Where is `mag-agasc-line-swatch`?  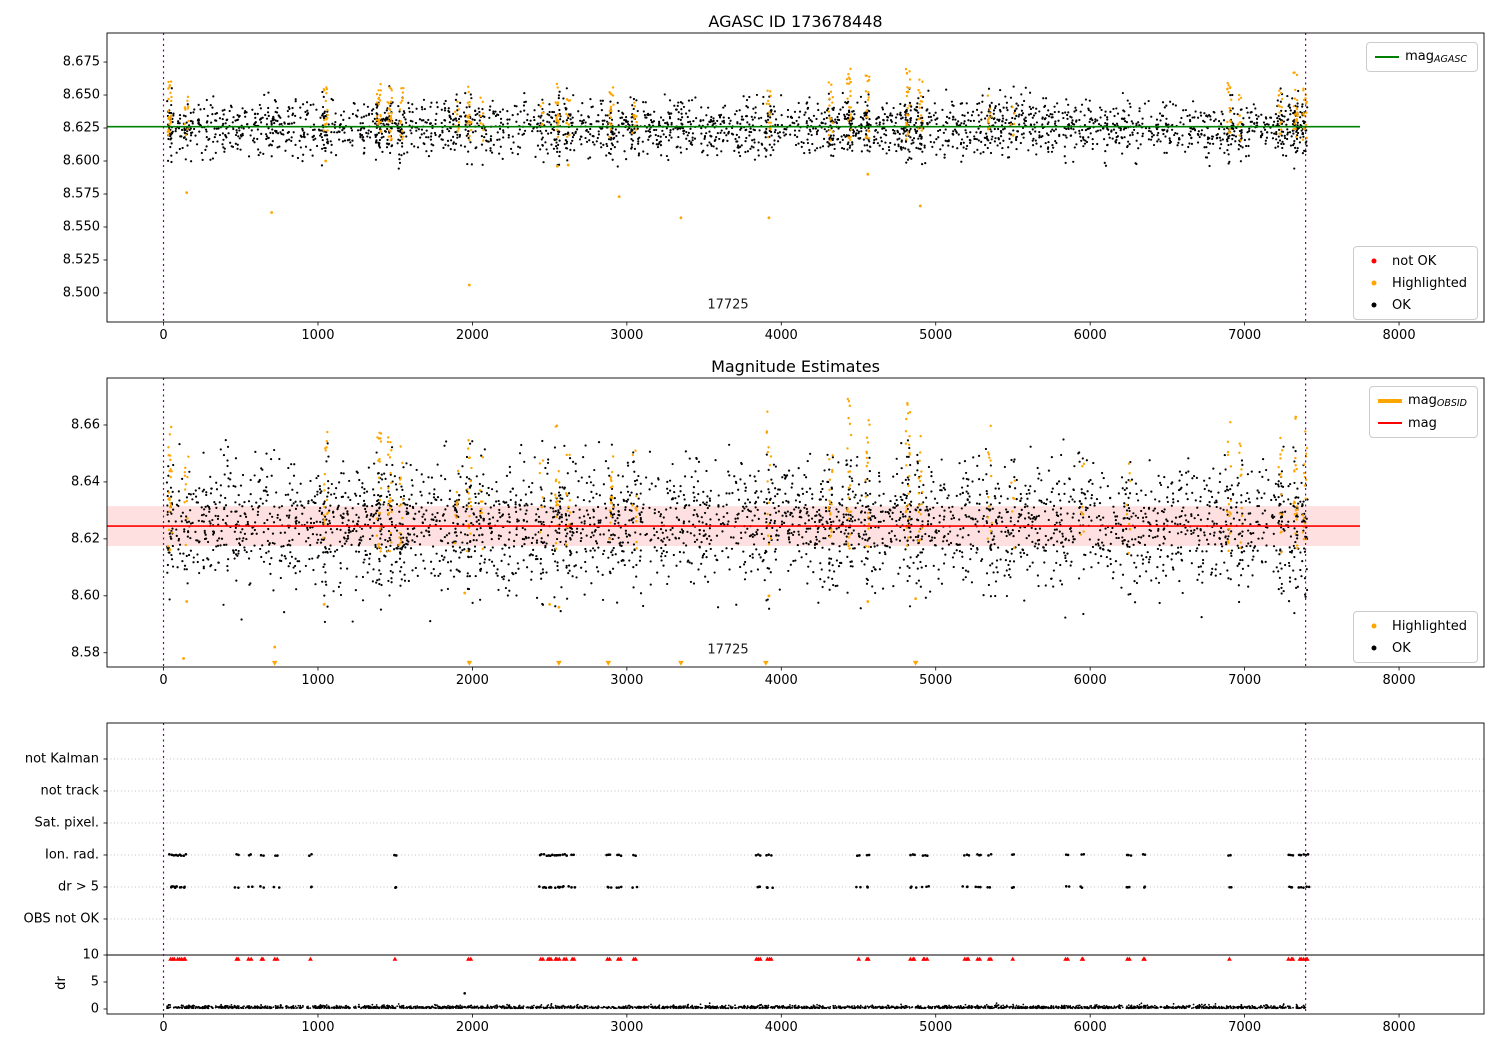 mag-agasc-line-swatch is located at coordinates (1387, 57).